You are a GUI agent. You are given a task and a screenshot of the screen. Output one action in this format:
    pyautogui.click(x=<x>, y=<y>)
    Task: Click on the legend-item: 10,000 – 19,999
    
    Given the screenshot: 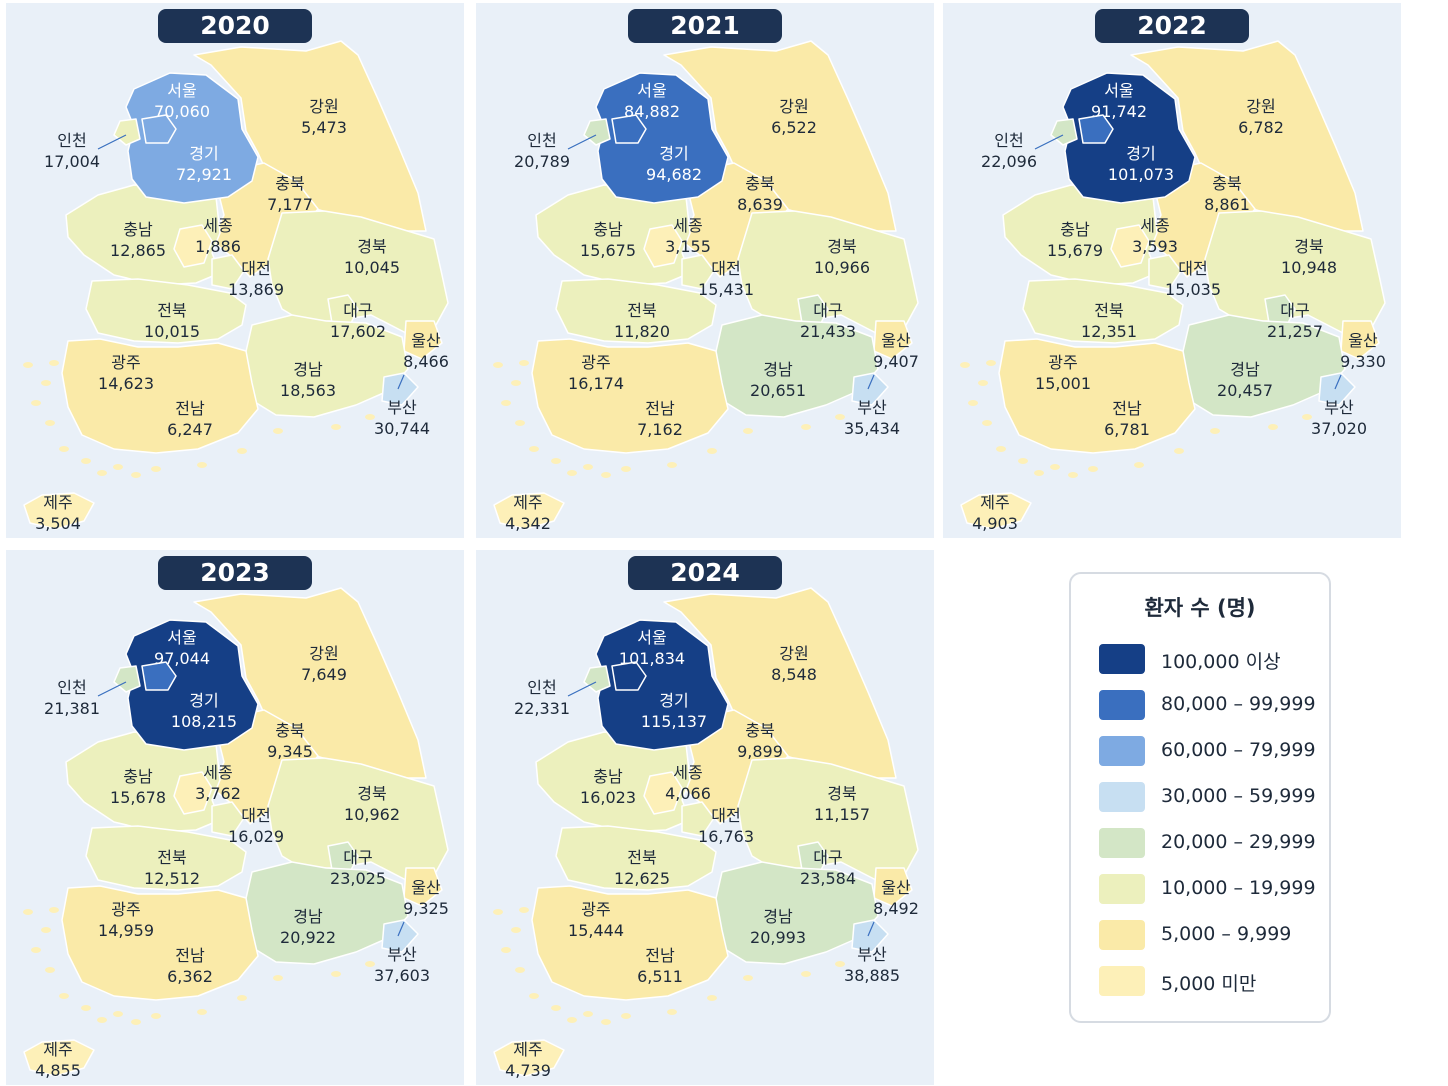 What is the action you would take?
    pyautogui.click(x=1209, y=889)
    